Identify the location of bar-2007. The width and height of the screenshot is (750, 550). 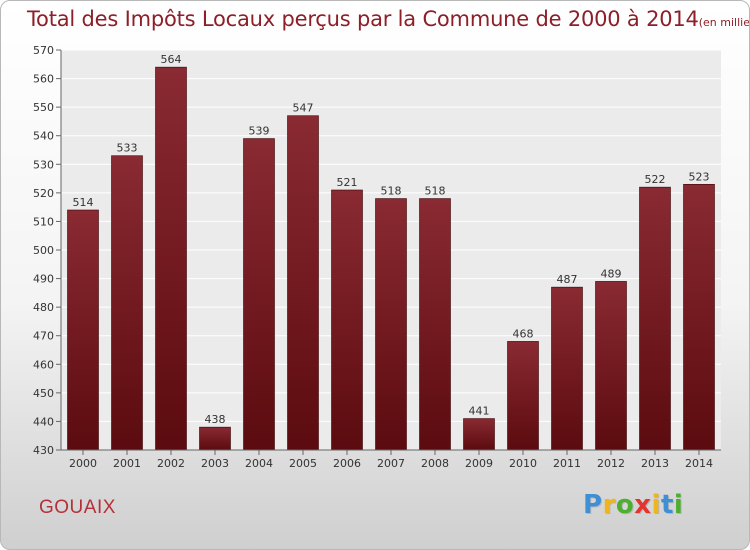
(391, 324).